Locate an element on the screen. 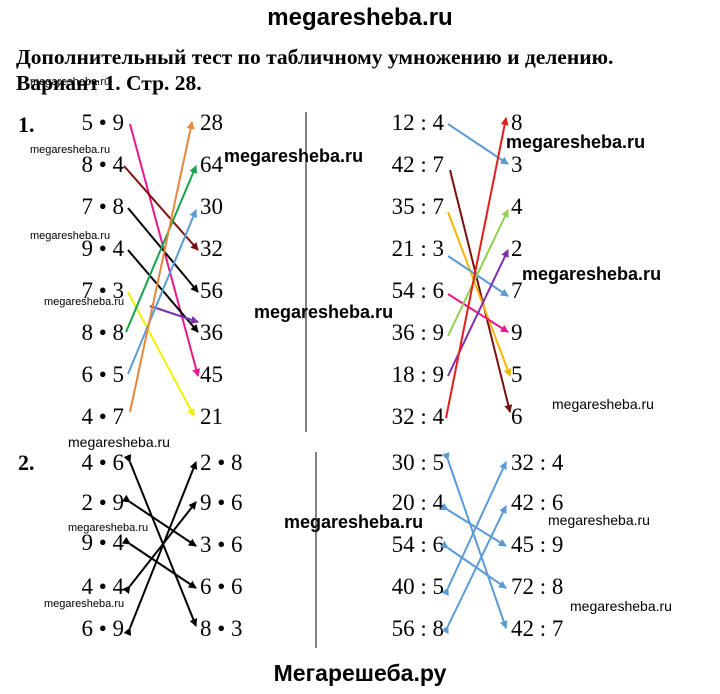  arrow-30div5-42div7 is located at coordinates (474, 540).